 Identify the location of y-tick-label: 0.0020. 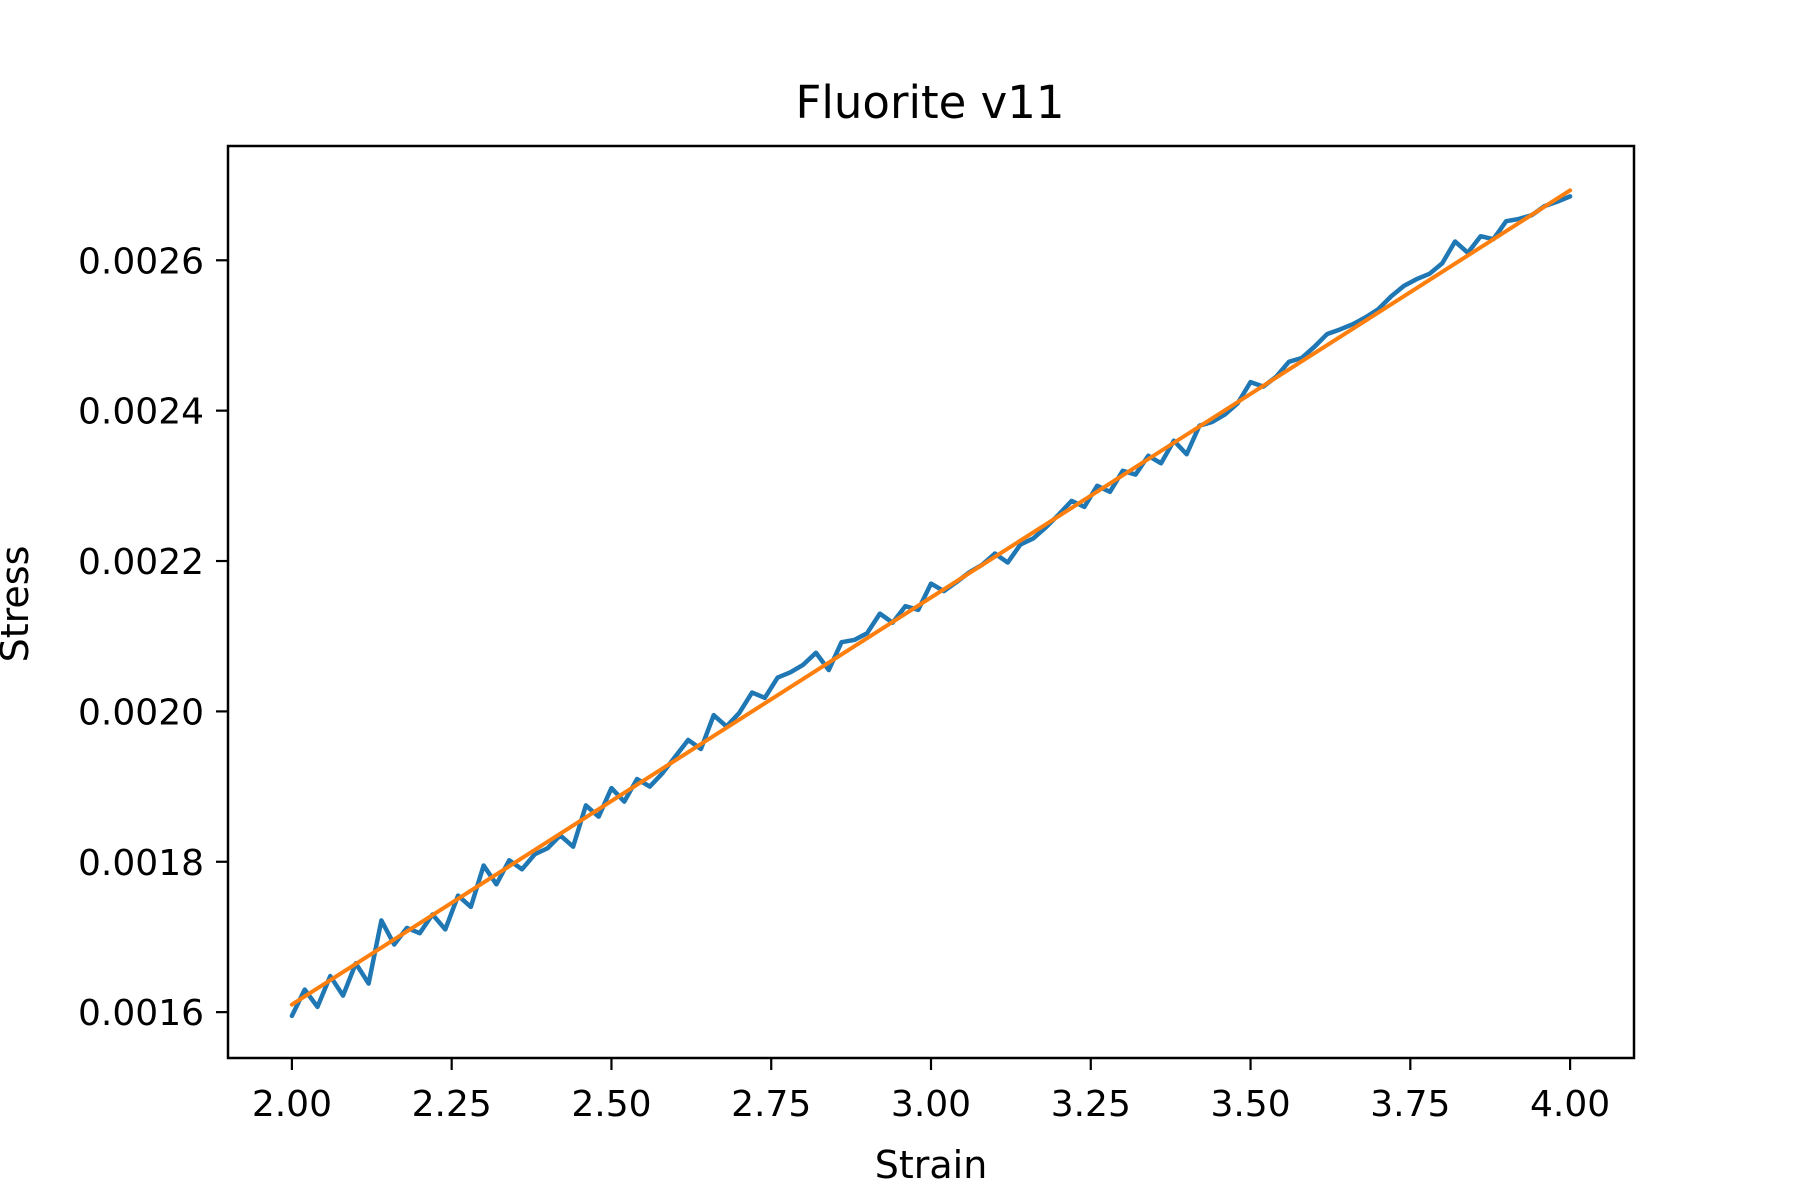
(141, 712).